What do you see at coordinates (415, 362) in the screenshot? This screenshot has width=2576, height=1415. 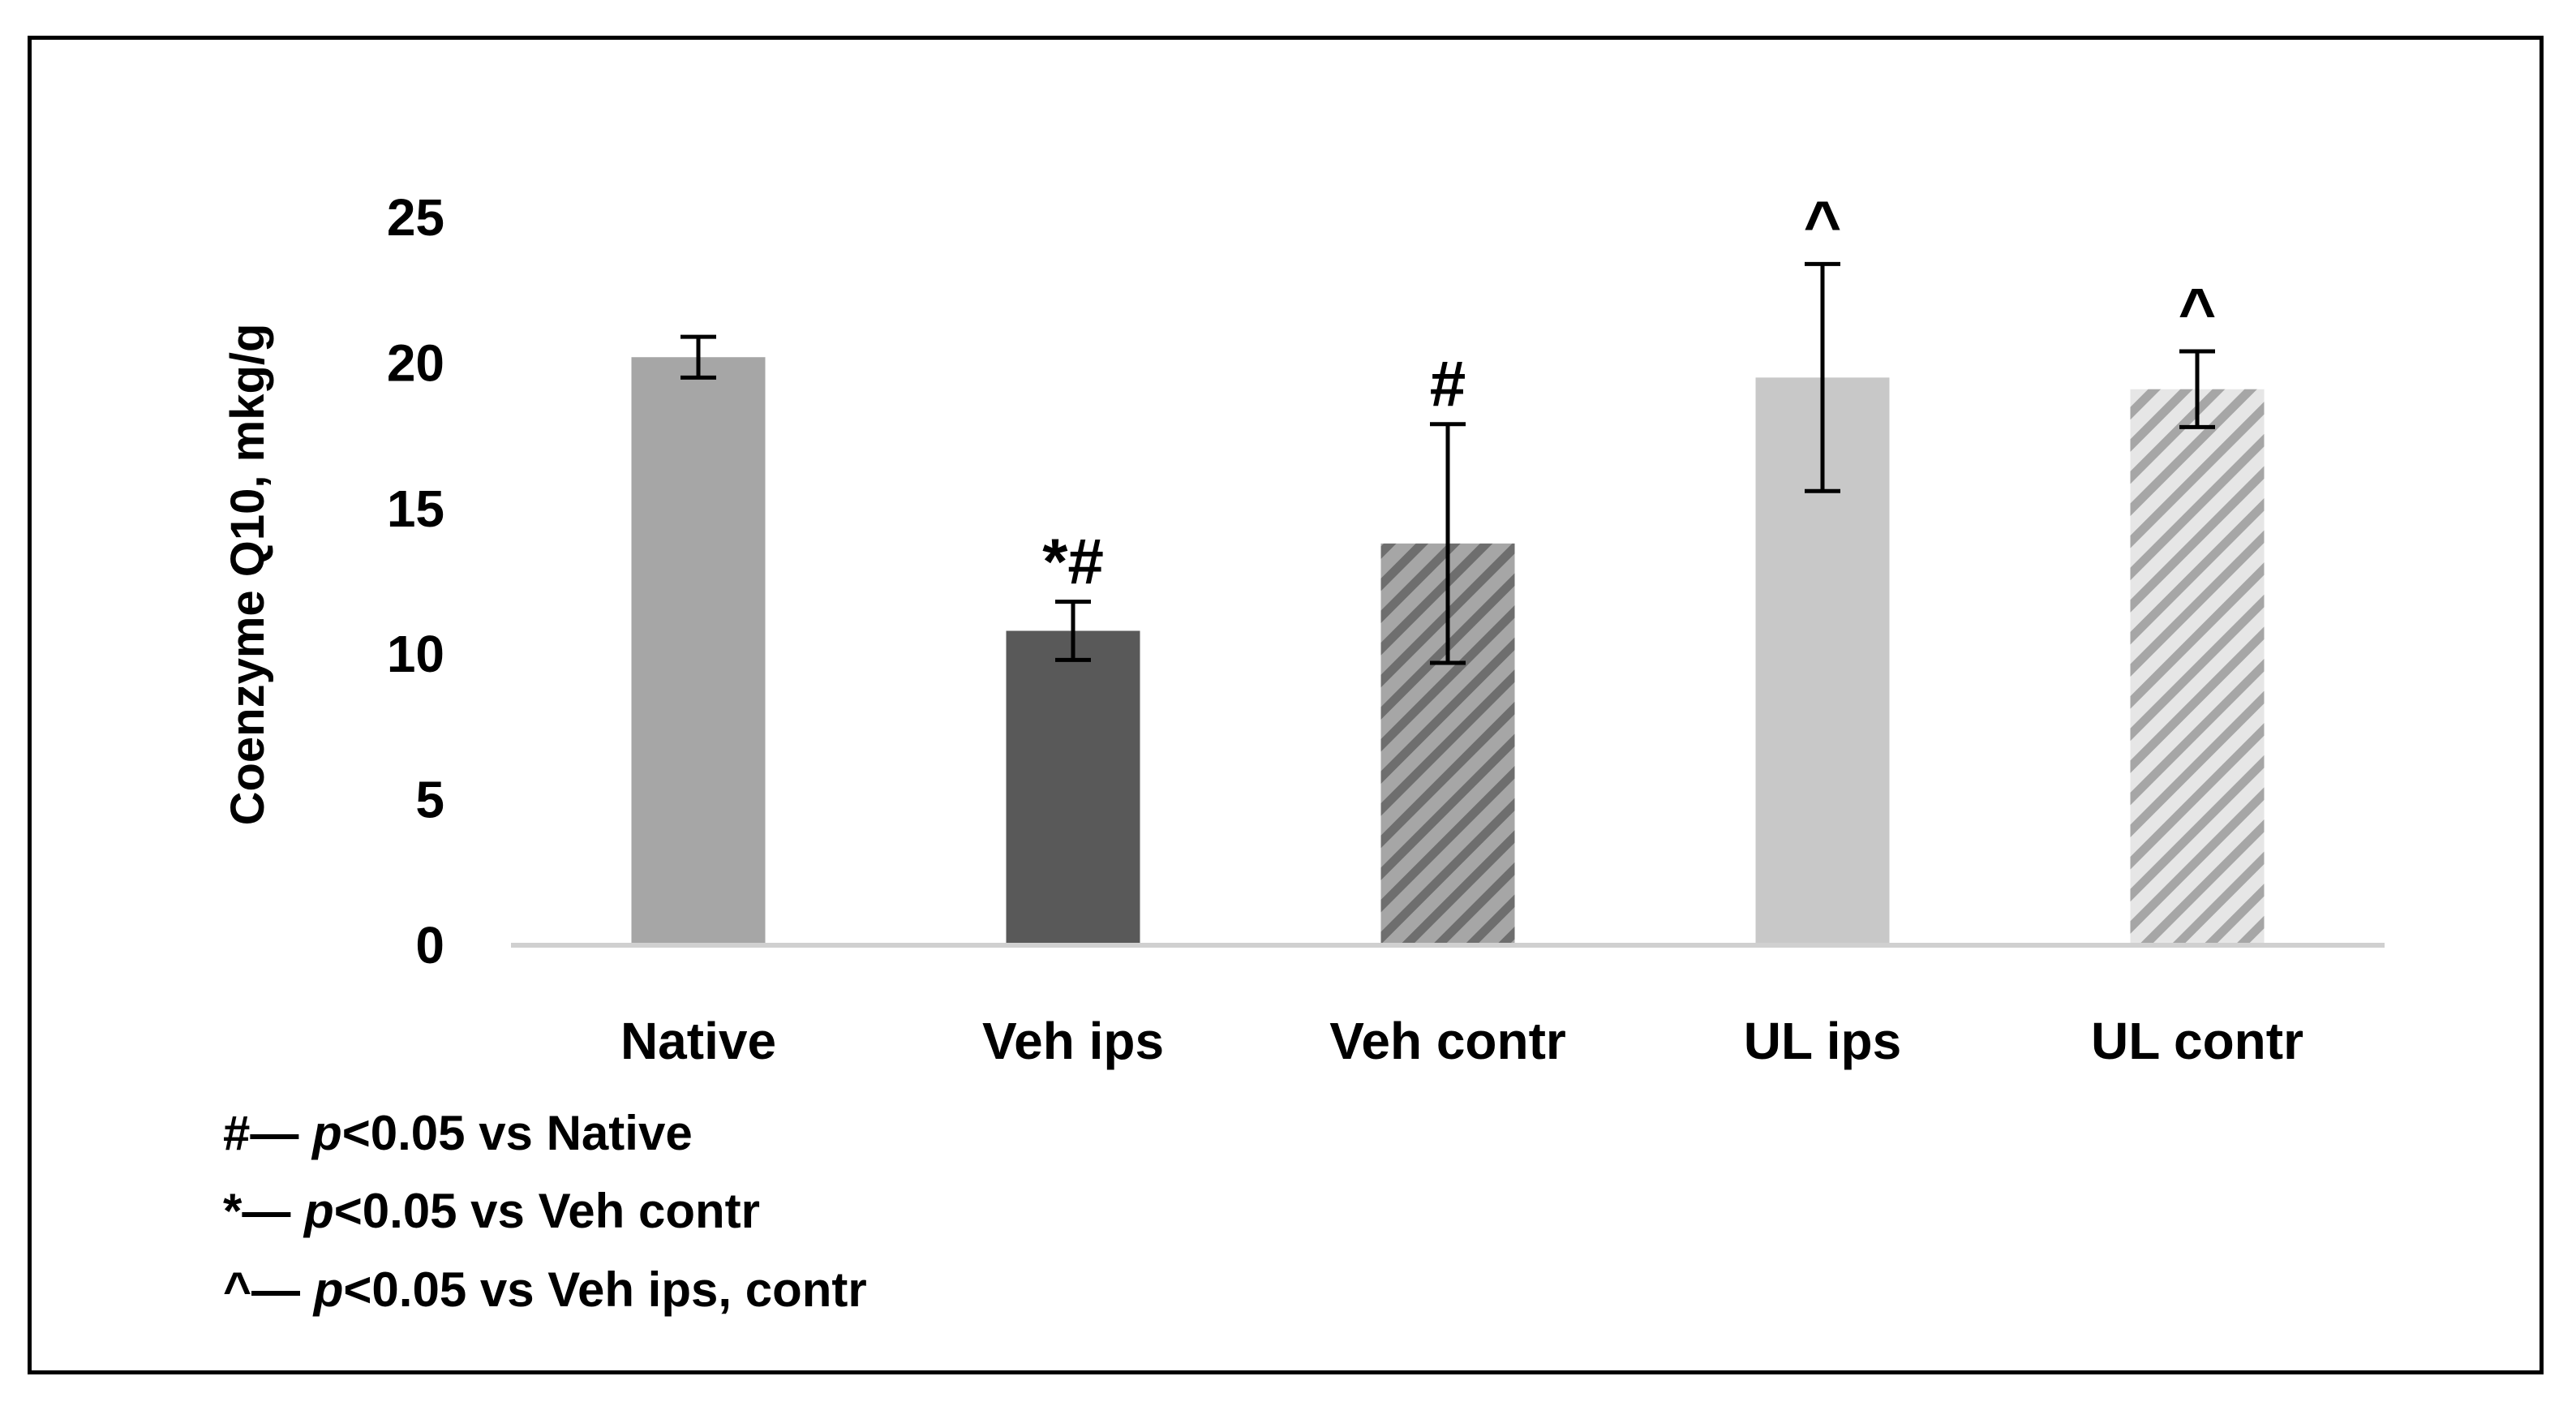 I see `y-tick-label: 20` at bounding box center [415, 362].